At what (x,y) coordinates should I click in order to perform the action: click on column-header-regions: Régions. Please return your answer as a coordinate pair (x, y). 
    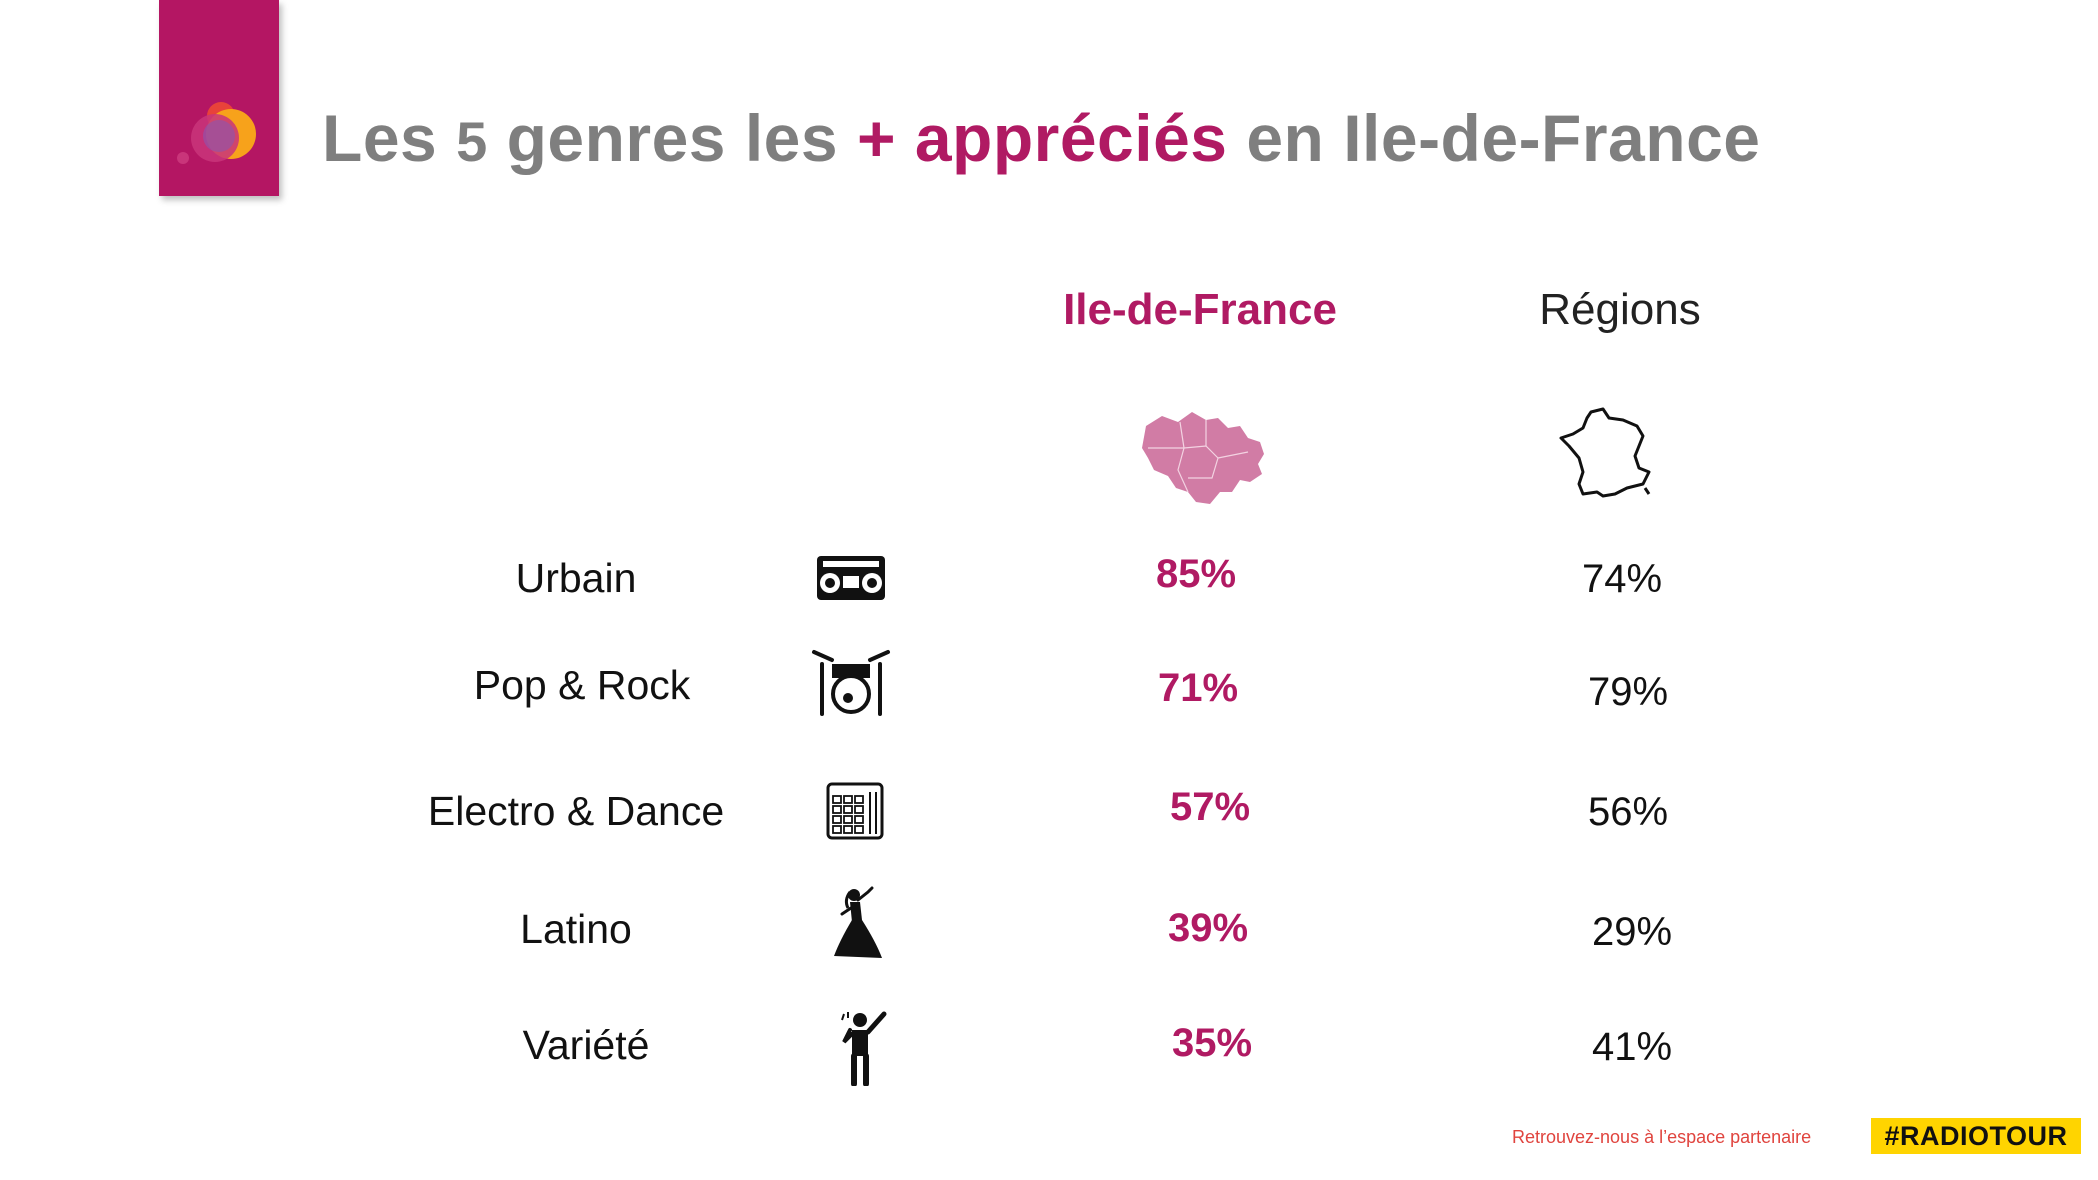
    Looking at the image, I should click on (1620, 309).